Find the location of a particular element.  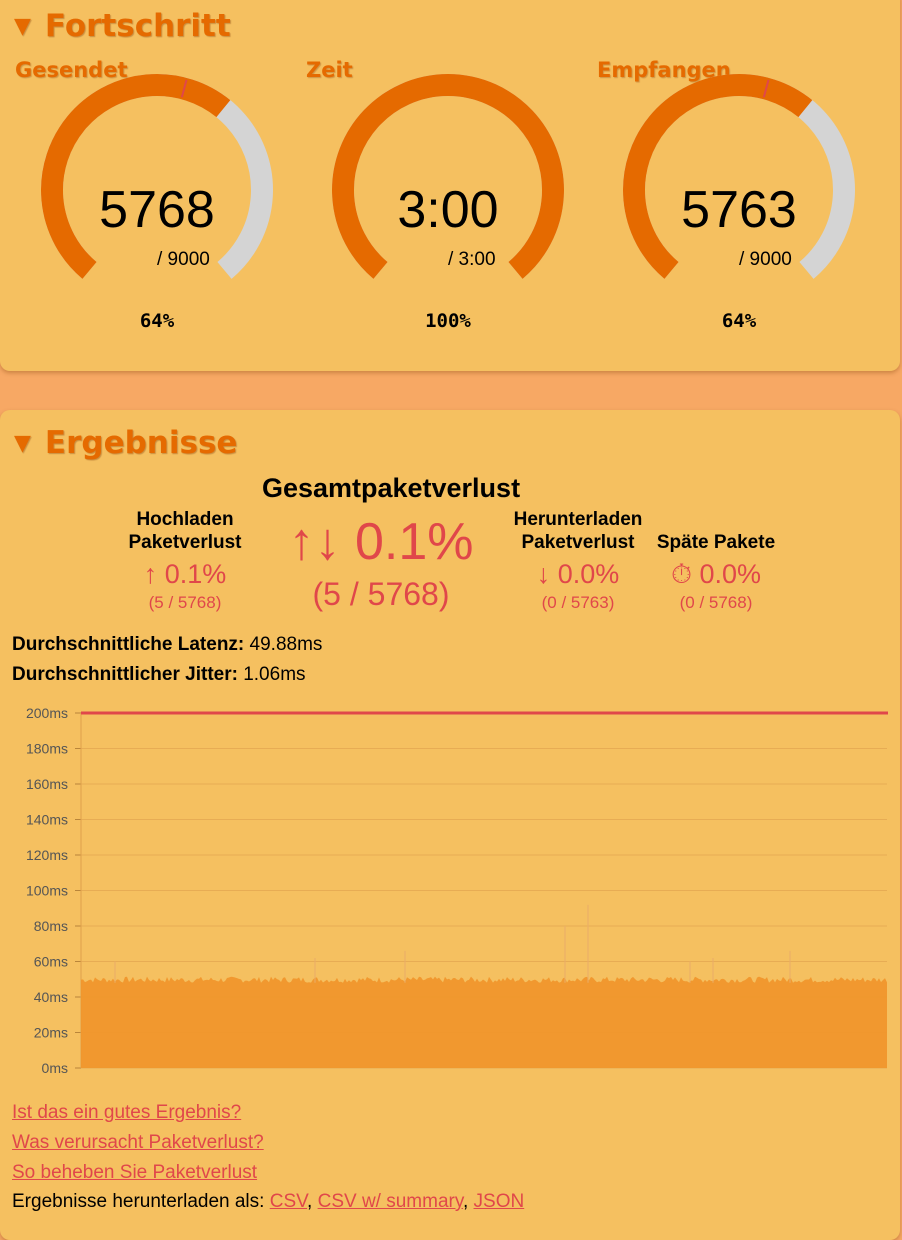

progress-title: Fortschritt is located at coordinates (137, 26).